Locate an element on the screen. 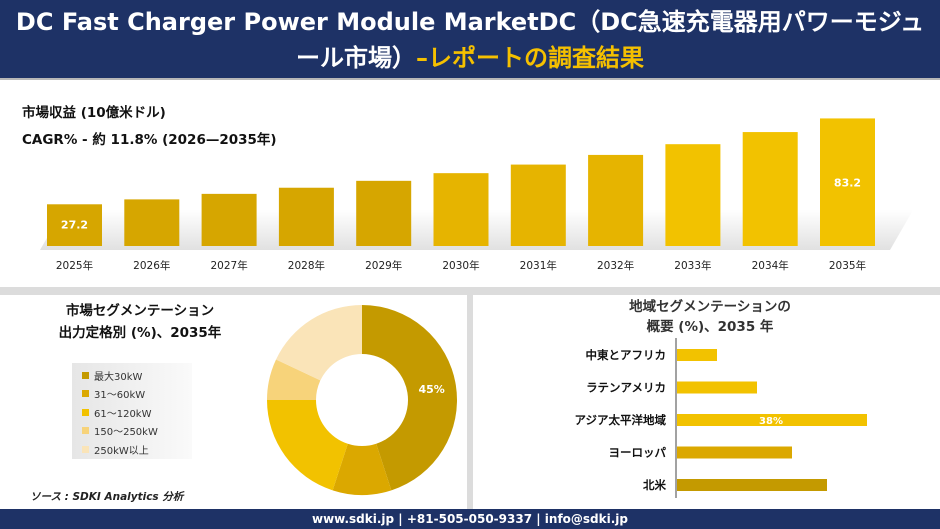 The image size is (940, 529). legend-label: 31～60kW is located at coordinates (120, 396).